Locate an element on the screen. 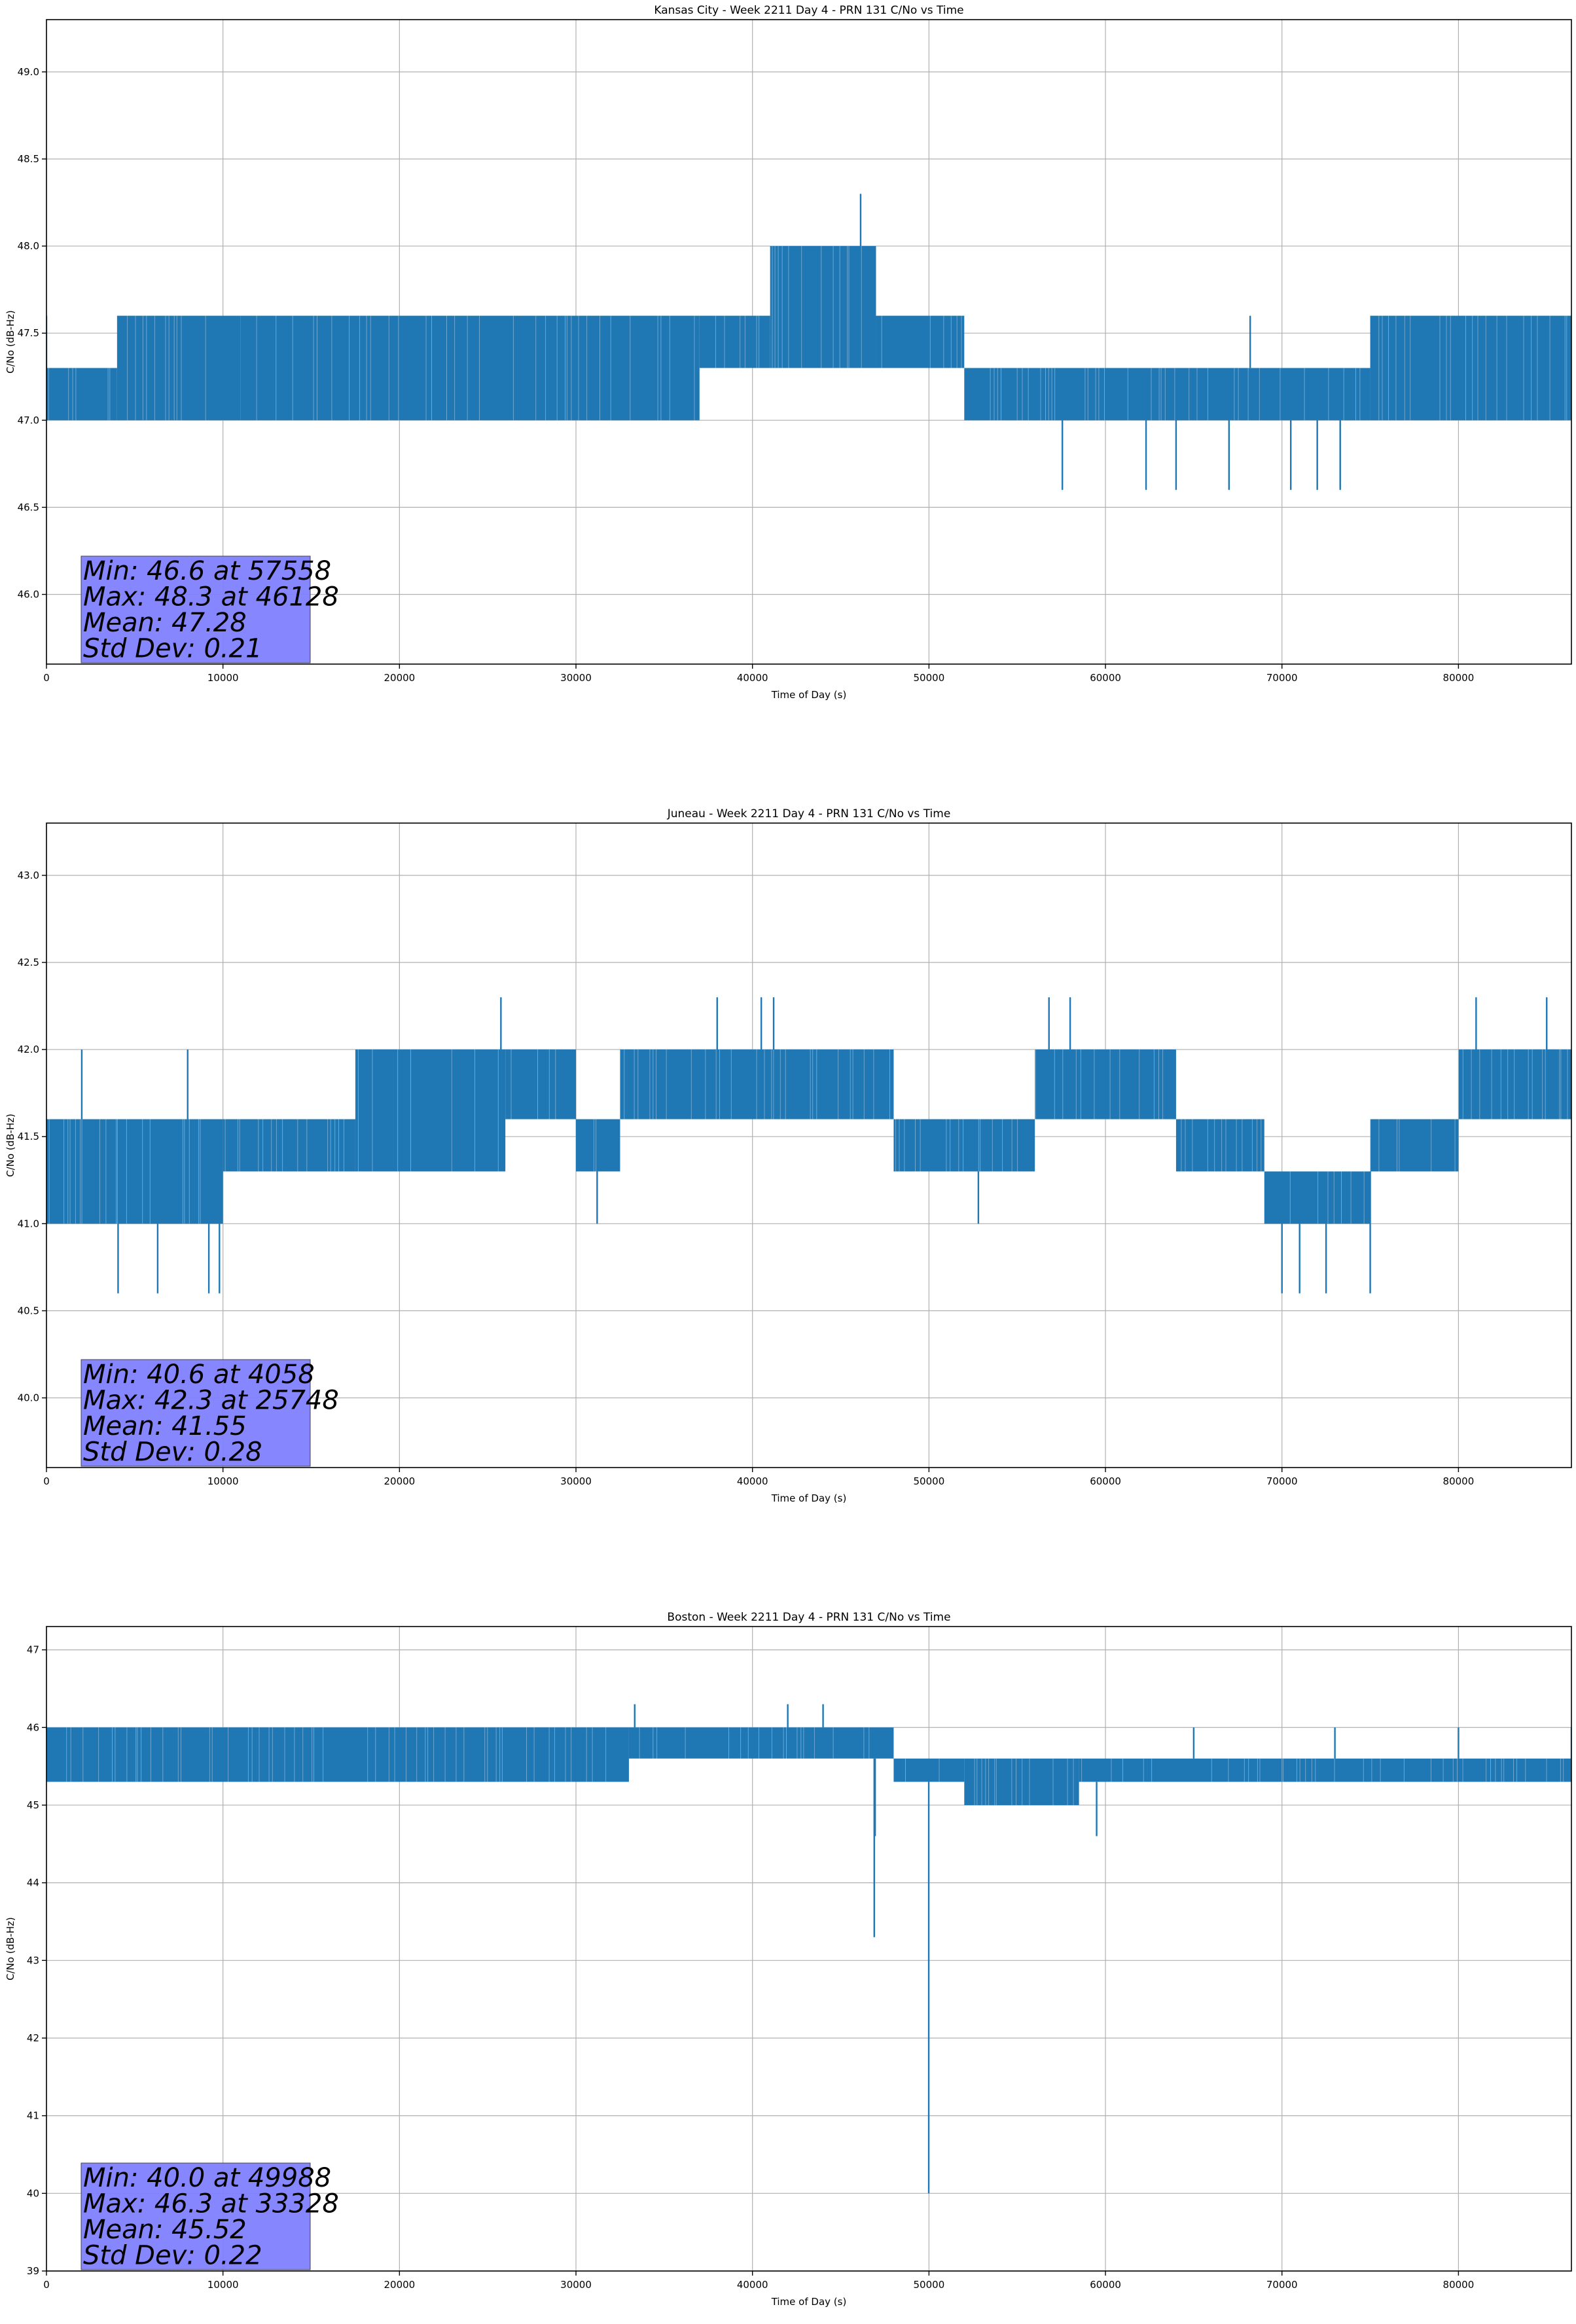  stats-box is located at coordinates (196, 1413).